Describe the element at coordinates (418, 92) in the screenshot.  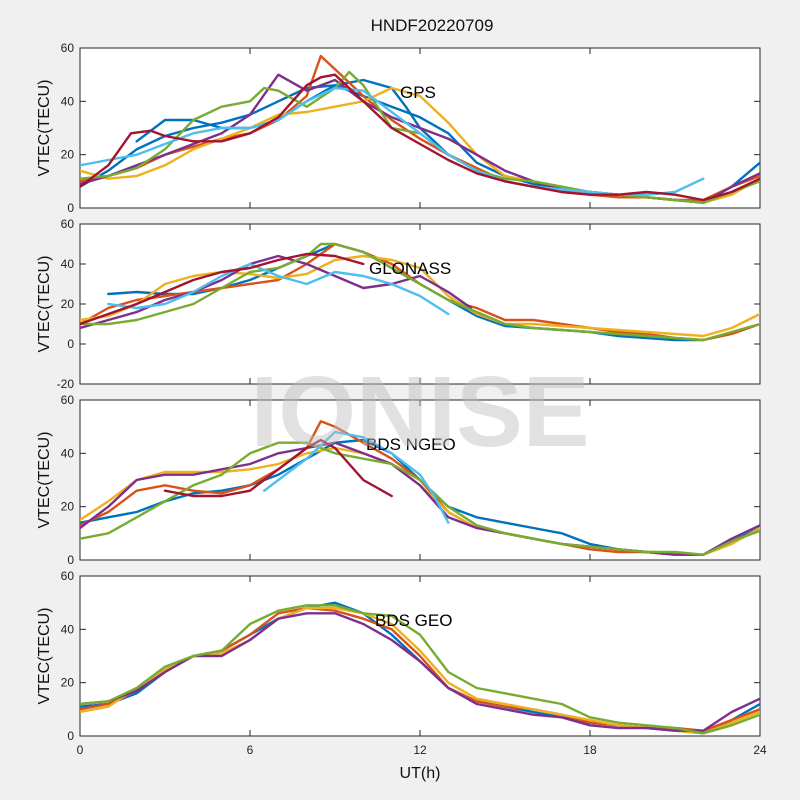
I see `panel-label: GPS` at that location.